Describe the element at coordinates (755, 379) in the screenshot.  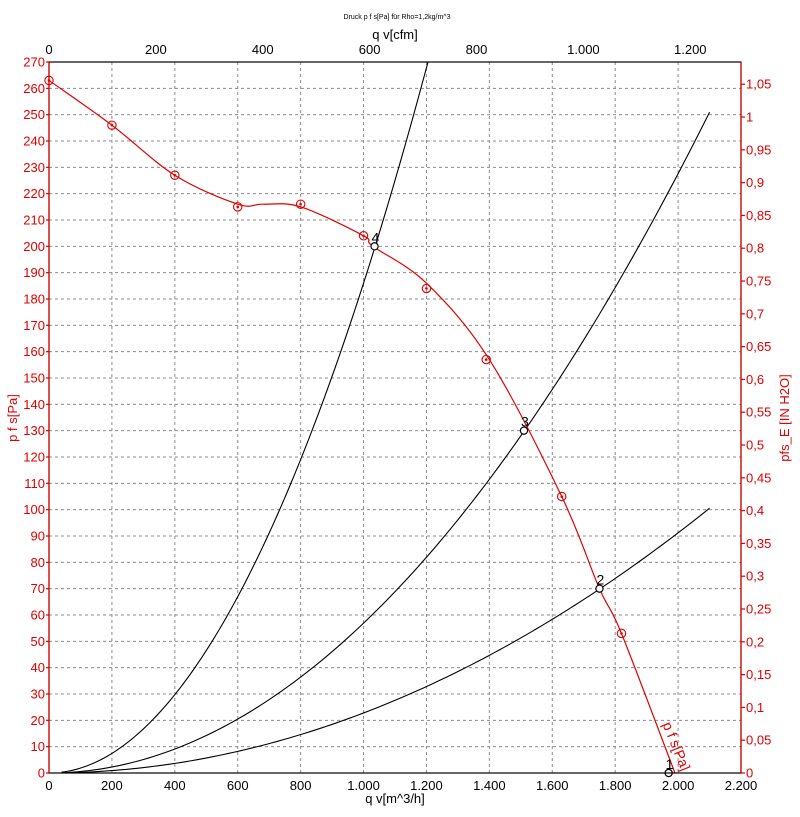
I see `y2-tick-label: 0,6` at that location.